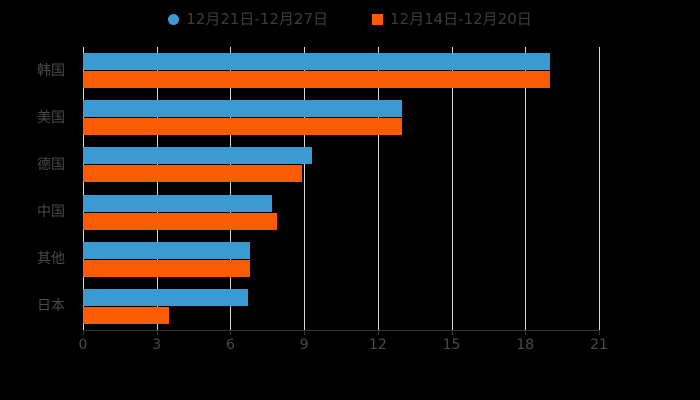 The image size is (700, 400). I want to click on x-axis-spine, so click(341, 330).